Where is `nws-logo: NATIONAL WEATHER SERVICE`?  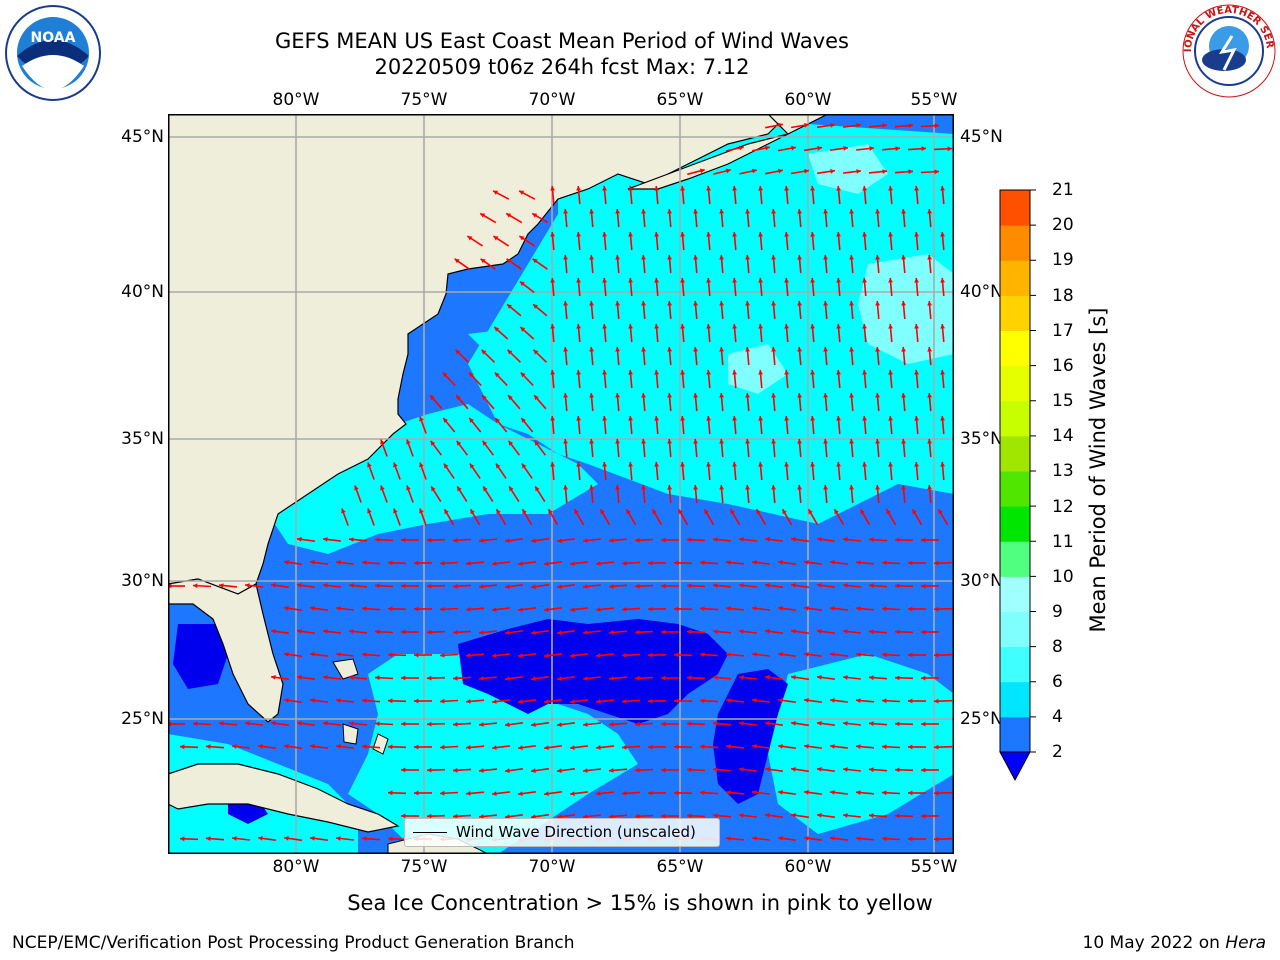 nws-logo: NATIONAL WEATHER SERVICE is located at coordinates (1227, 50).